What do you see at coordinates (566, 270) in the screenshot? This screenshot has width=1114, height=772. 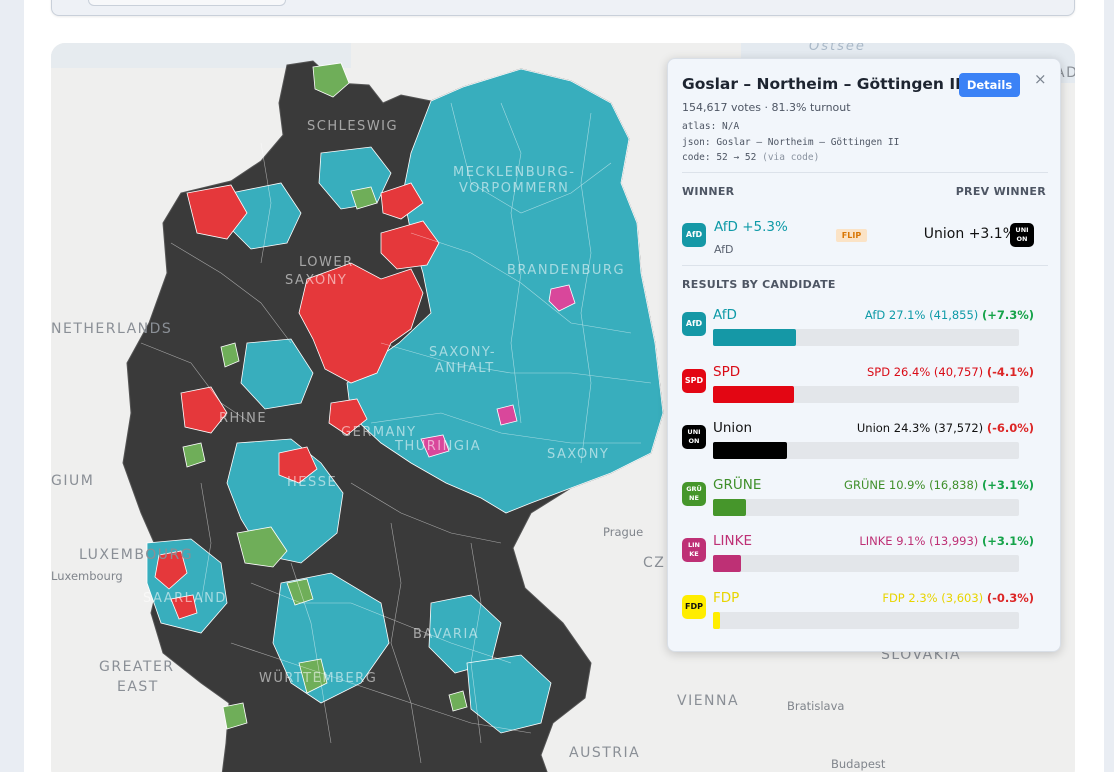 I see `label-brandenburg: BRANDENBURG` at bounding box center [566, 270].